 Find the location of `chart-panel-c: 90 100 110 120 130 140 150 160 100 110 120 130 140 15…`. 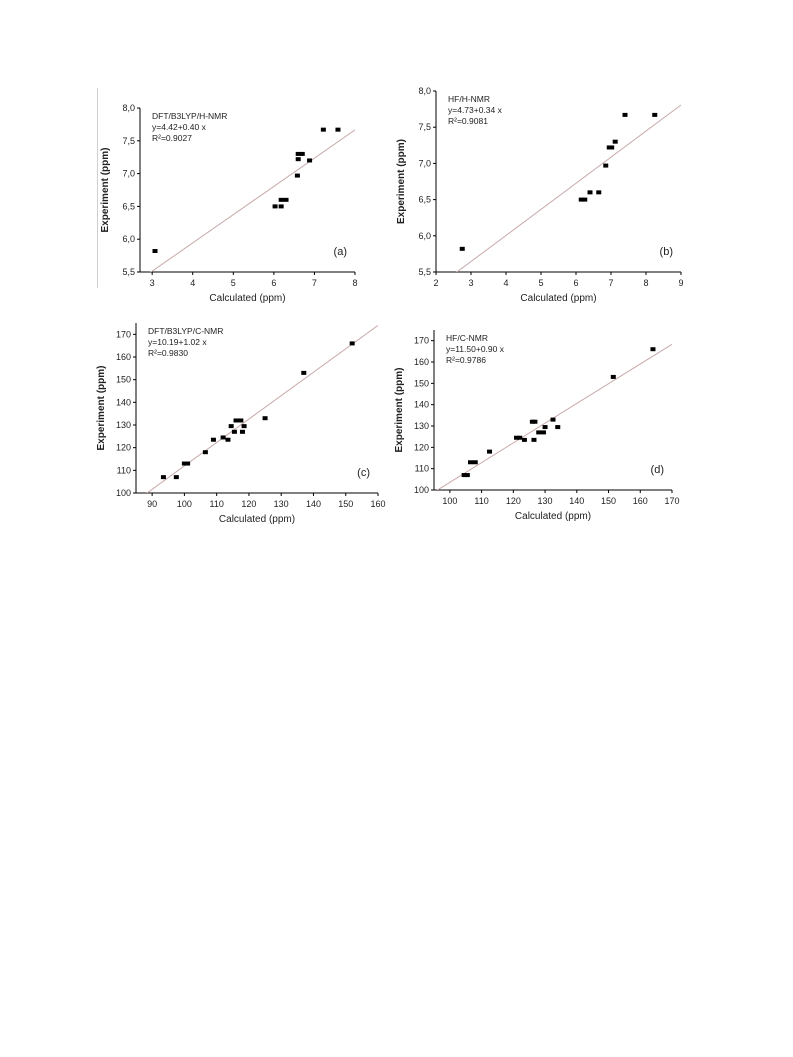

chart-panel-c: 90 100 110 120 130 140 150 160 100 110 120 130 140 15… is located at coordinates (241, 424).